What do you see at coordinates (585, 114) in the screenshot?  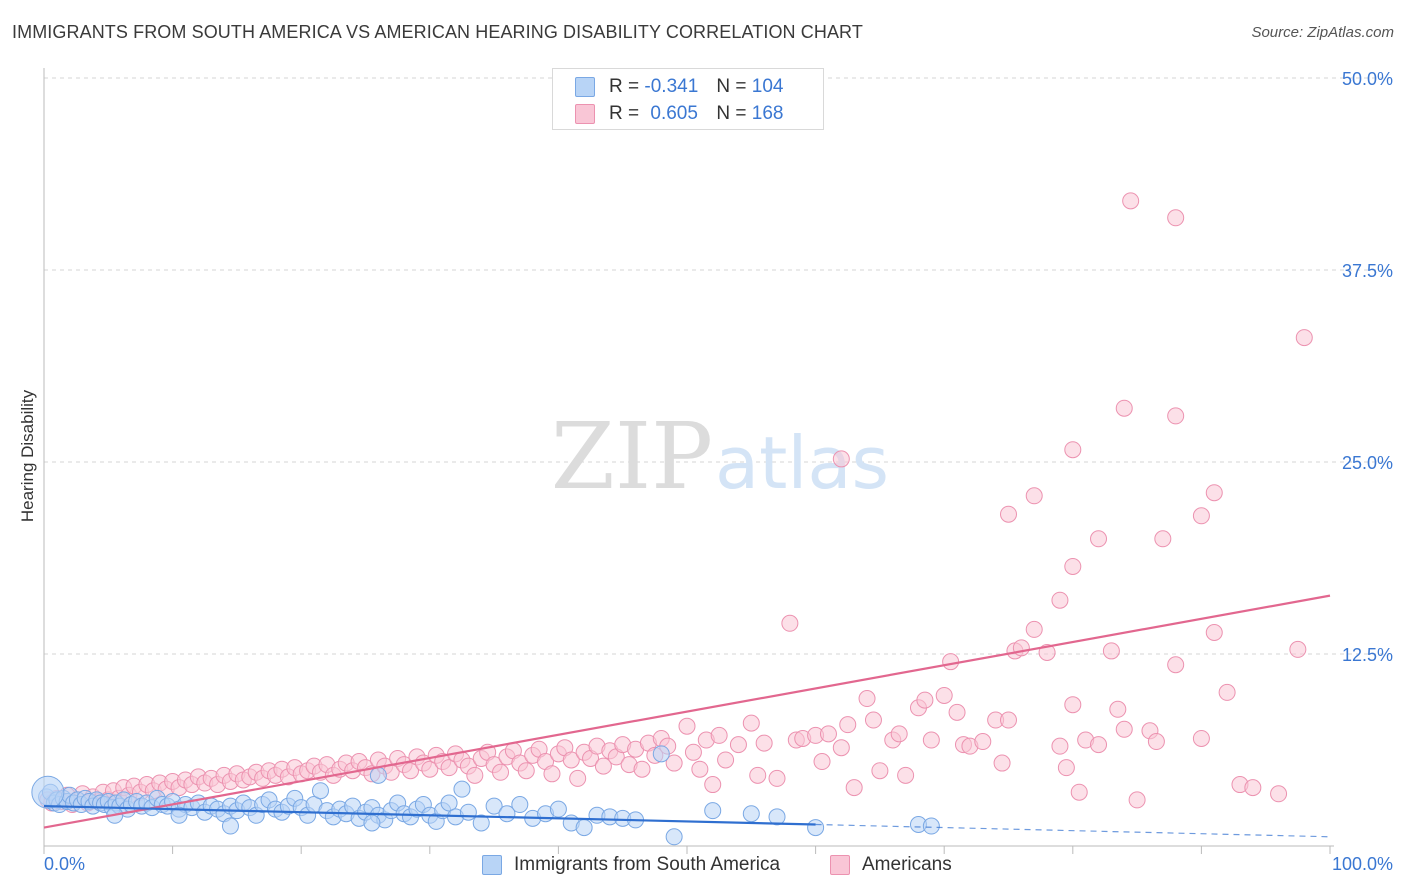 I see `legend-swatch-pink` at bounding box center [585, 114].